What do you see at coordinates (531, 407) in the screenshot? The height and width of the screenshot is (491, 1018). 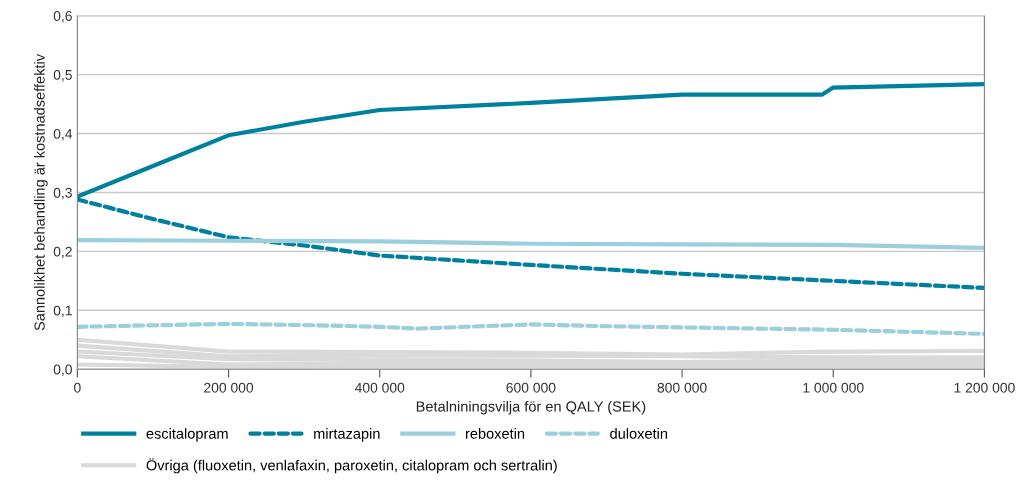 I see `x-axis-title: Betalniningsvilja för en QALY (SEK)` at bounding box center [531, 407].